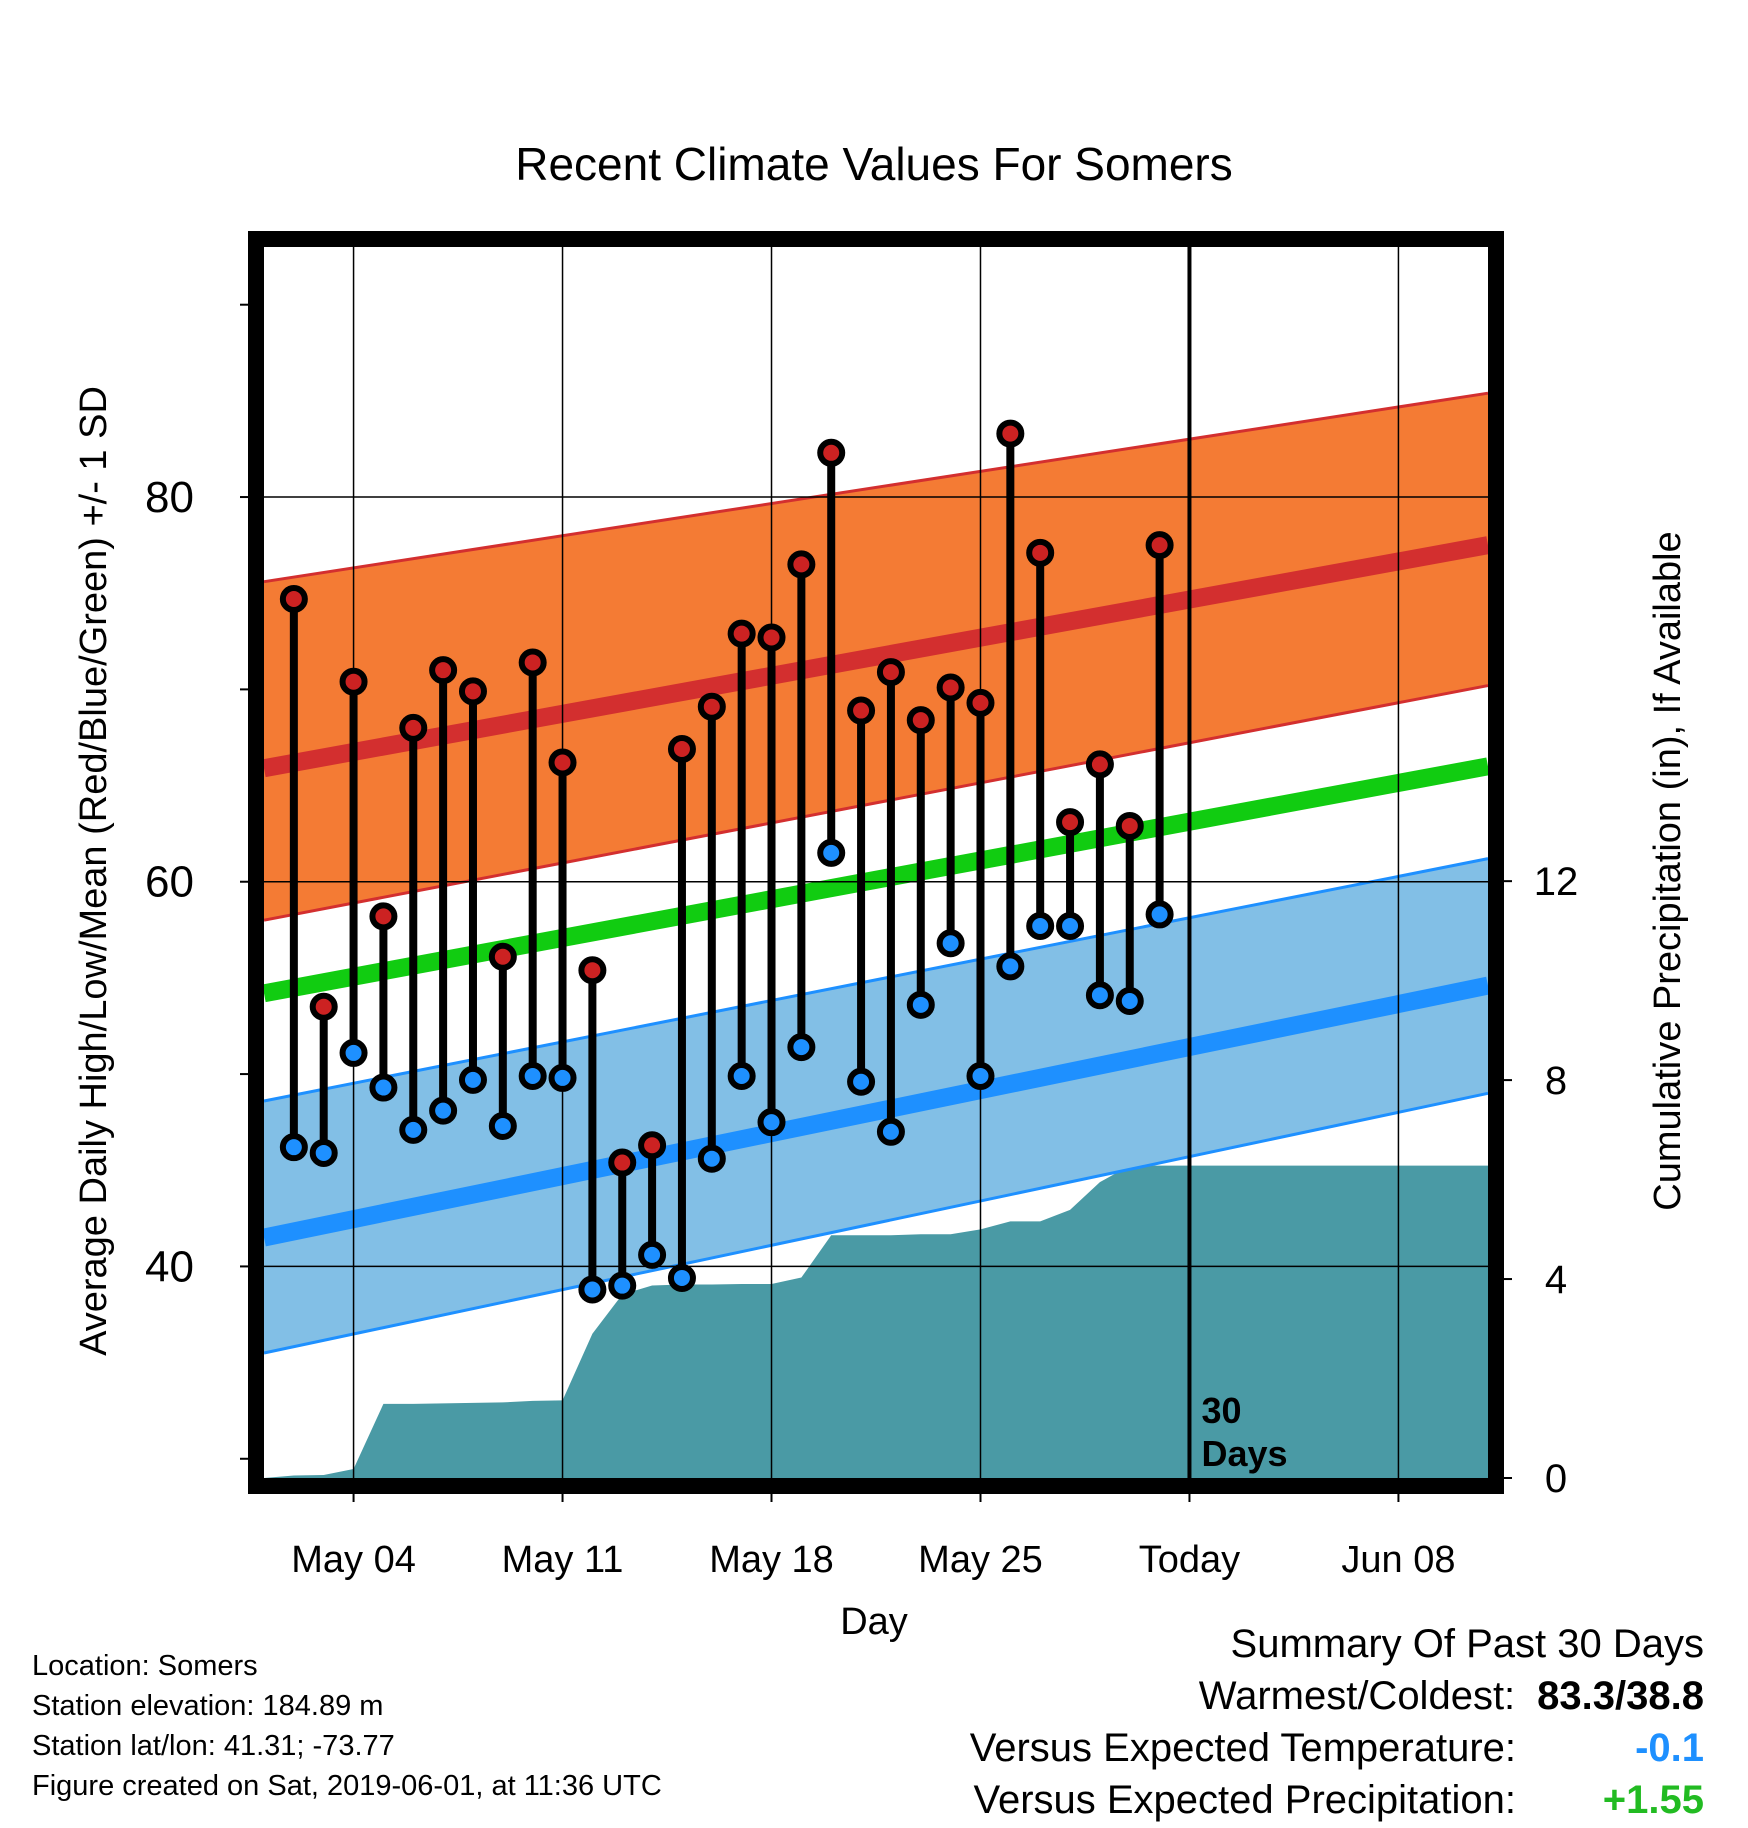 Image resolution: width=1748 pixels, height=1828 pixels. What do you see at coordinates (169, 497) in the screenshot?
I see `y-left-tick-label: 80` at bounding box center [169, 497].